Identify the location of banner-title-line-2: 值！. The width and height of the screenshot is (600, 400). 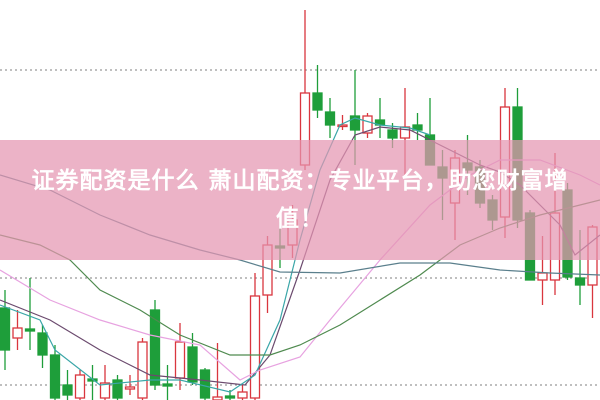
(300, 219).